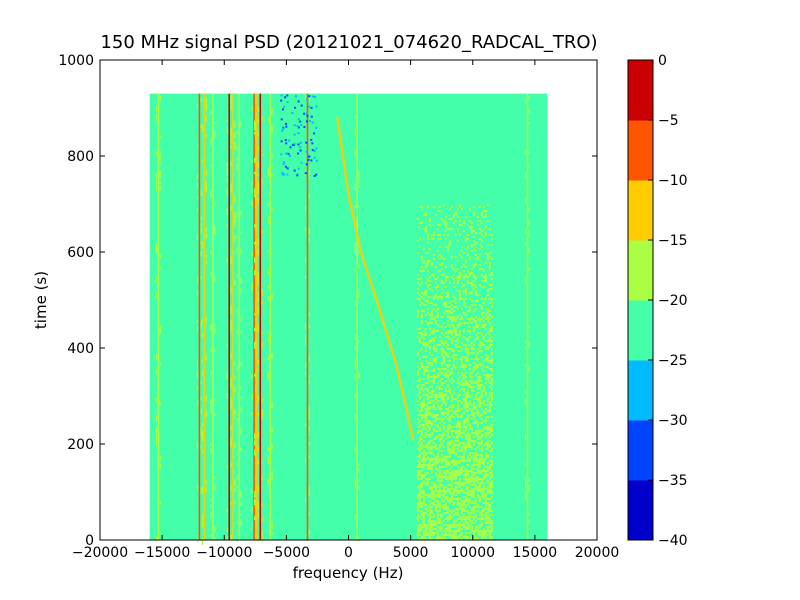  I want to click on x-tick-label: −5000, so click(286, 553).